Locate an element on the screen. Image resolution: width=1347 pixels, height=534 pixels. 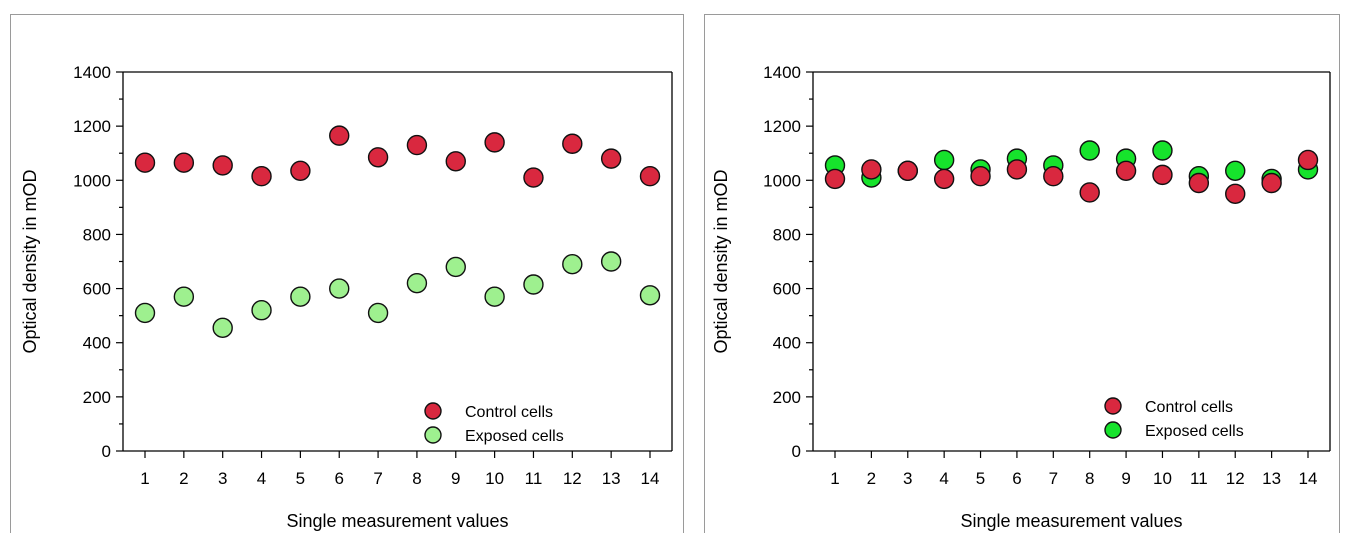
y-tick-label: 800 is located at coordinates (97, 234).